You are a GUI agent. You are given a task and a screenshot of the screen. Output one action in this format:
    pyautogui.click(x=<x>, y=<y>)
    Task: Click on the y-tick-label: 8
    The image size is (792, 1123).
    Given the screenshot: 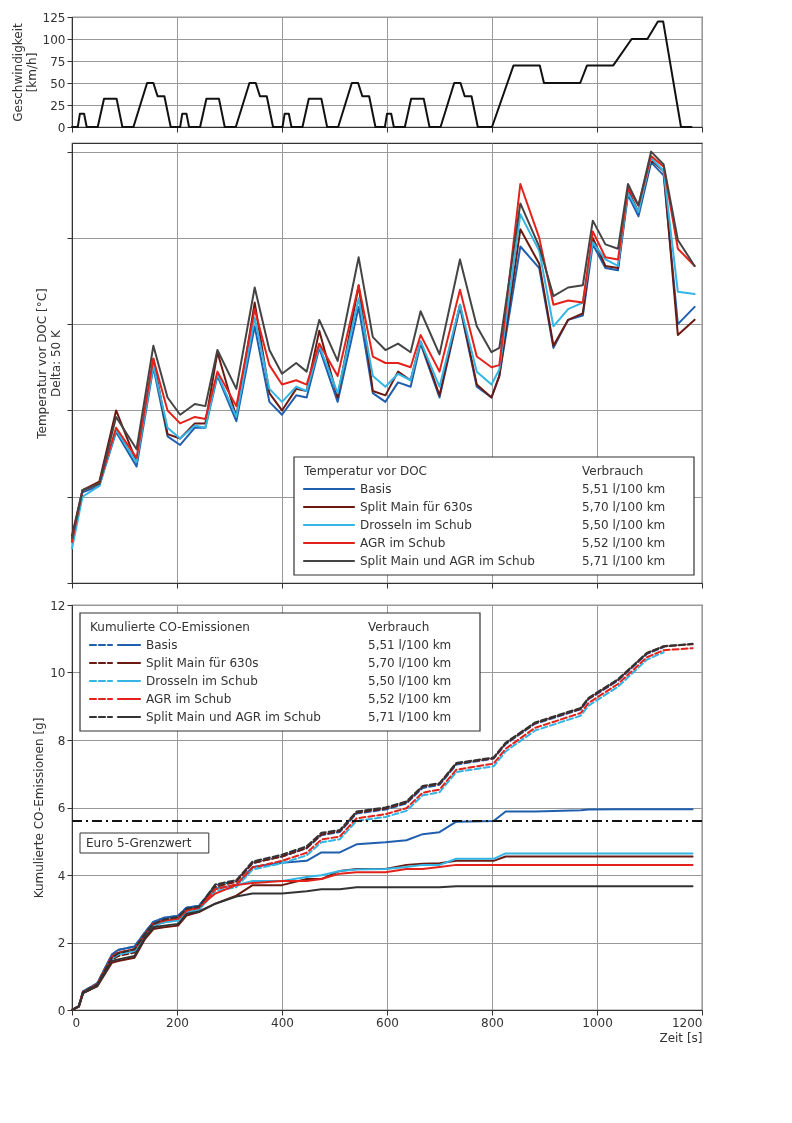 What is the action you would take?
    pyautogui.click(x=61, y=740)
    